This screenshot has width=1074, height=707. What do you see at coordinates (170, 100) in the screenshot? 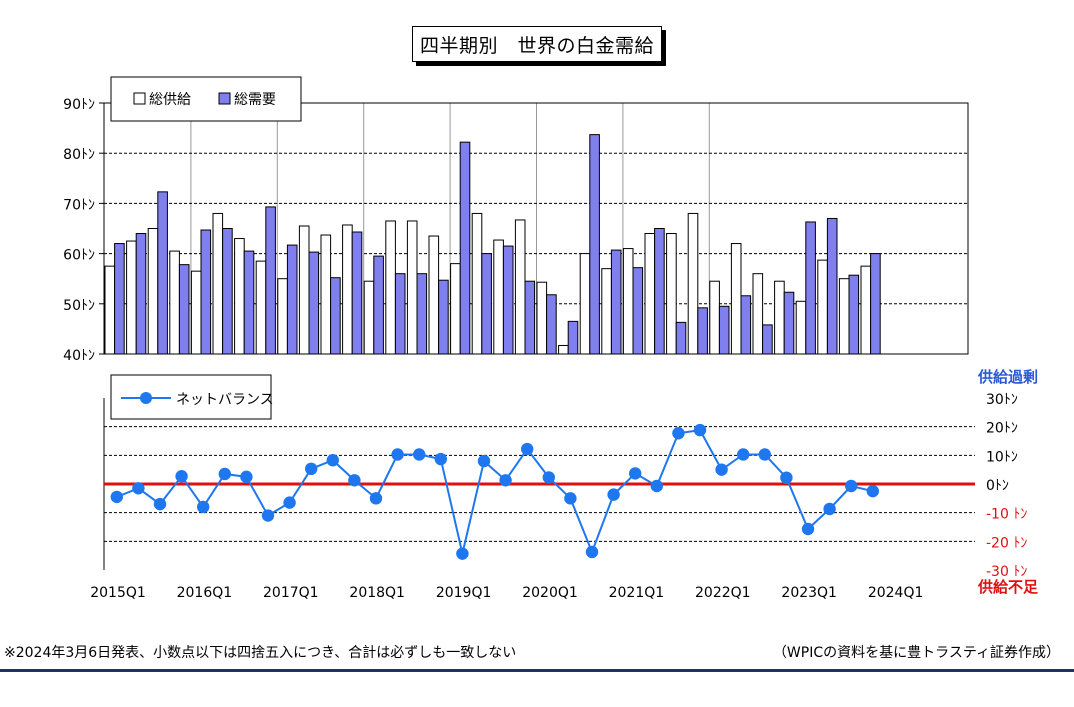
I see `legend-label-supply: 総供給` at bounding box center [170, 100].